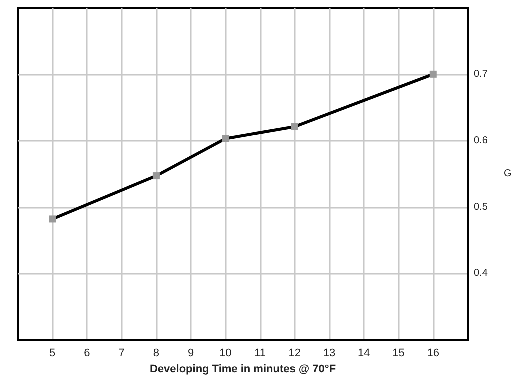 The image size is (522, 380). I want to click on x-tick-label: 10, so click(226, 354).